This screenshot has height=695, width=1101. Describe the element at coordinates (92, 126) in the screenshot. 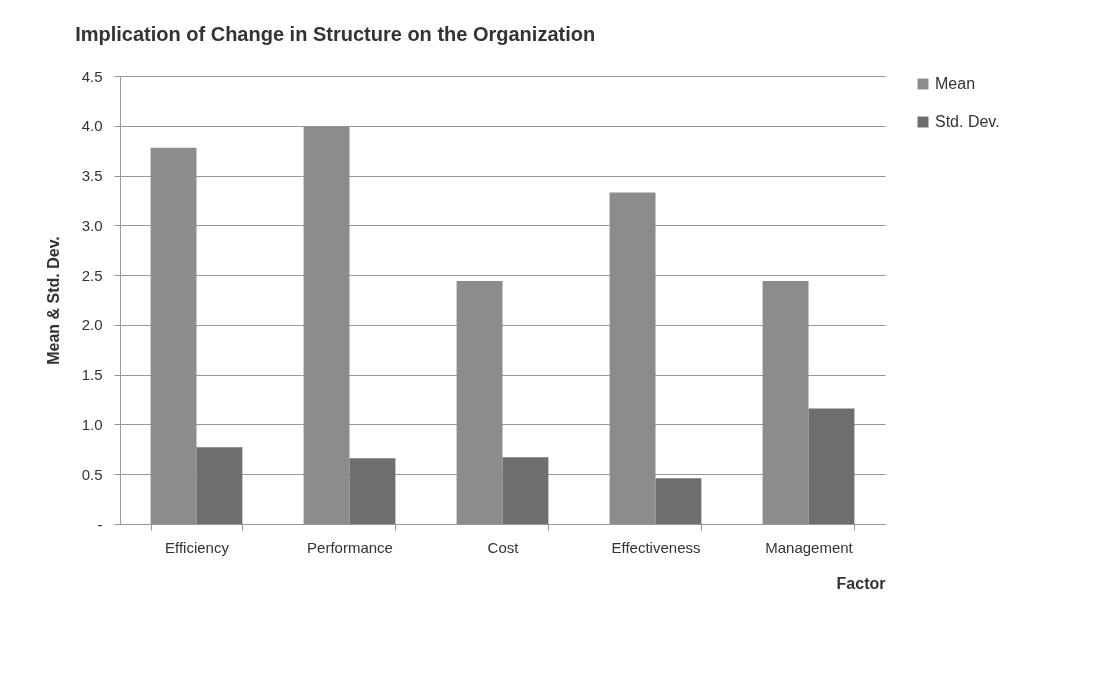

I see `y-tick-label: 4.0` at that location.